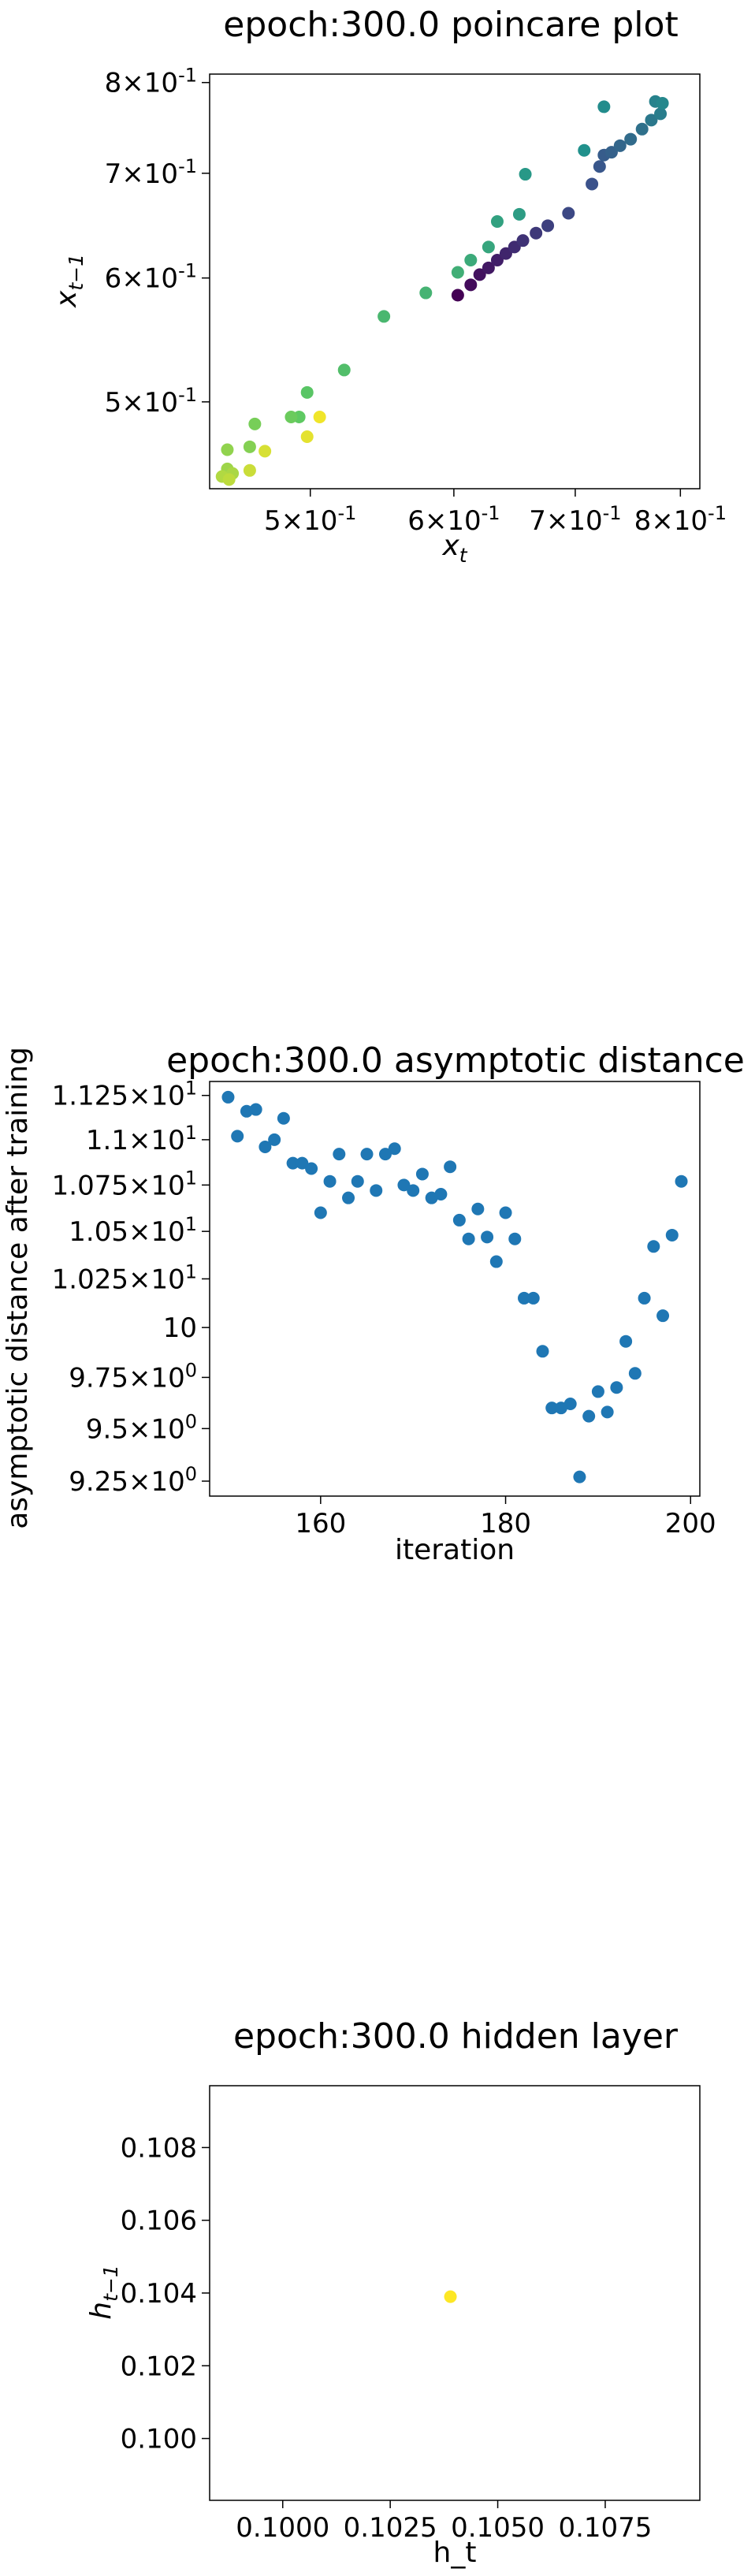 The height and width of the screenshot is (2576, 755). Describe the element at coordinates (159, 2439) in the screenshot. I see `hidden-layer-y-tick-label: 0.100` at that location.